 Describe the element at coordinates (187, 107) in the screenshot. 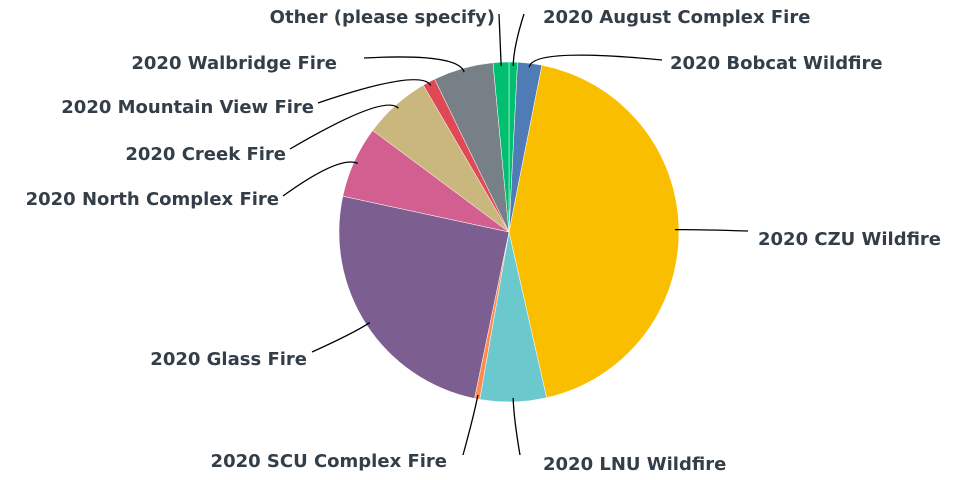

I see `slice-label: 2020 Mountain View Fire` at that location.